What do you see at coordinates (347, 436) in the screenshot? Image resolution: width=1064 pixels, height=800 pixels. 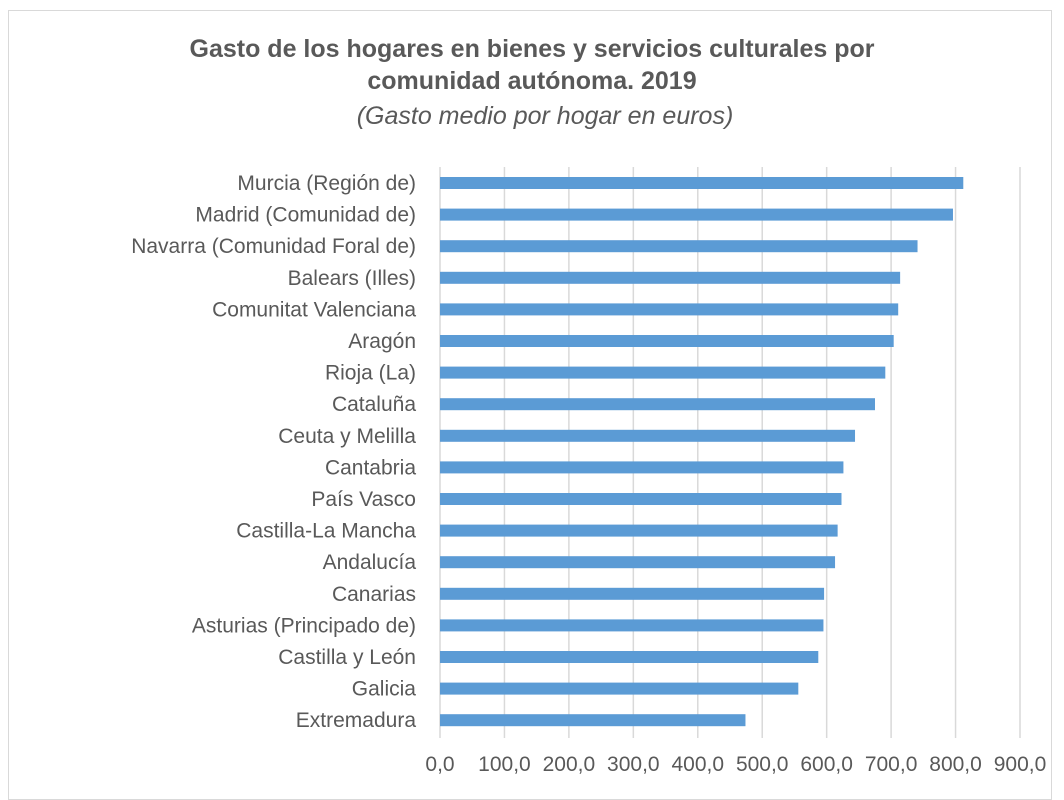 I see `category-label-8: Ceuta y Melilla` at bounding box center [347, 436].